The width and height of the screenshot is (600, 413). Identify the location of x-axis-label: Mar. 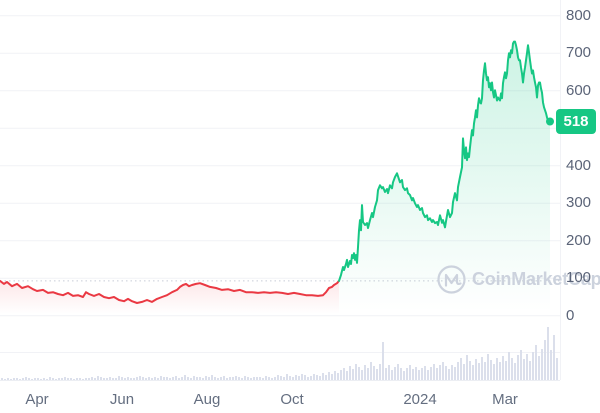
(505, 399).